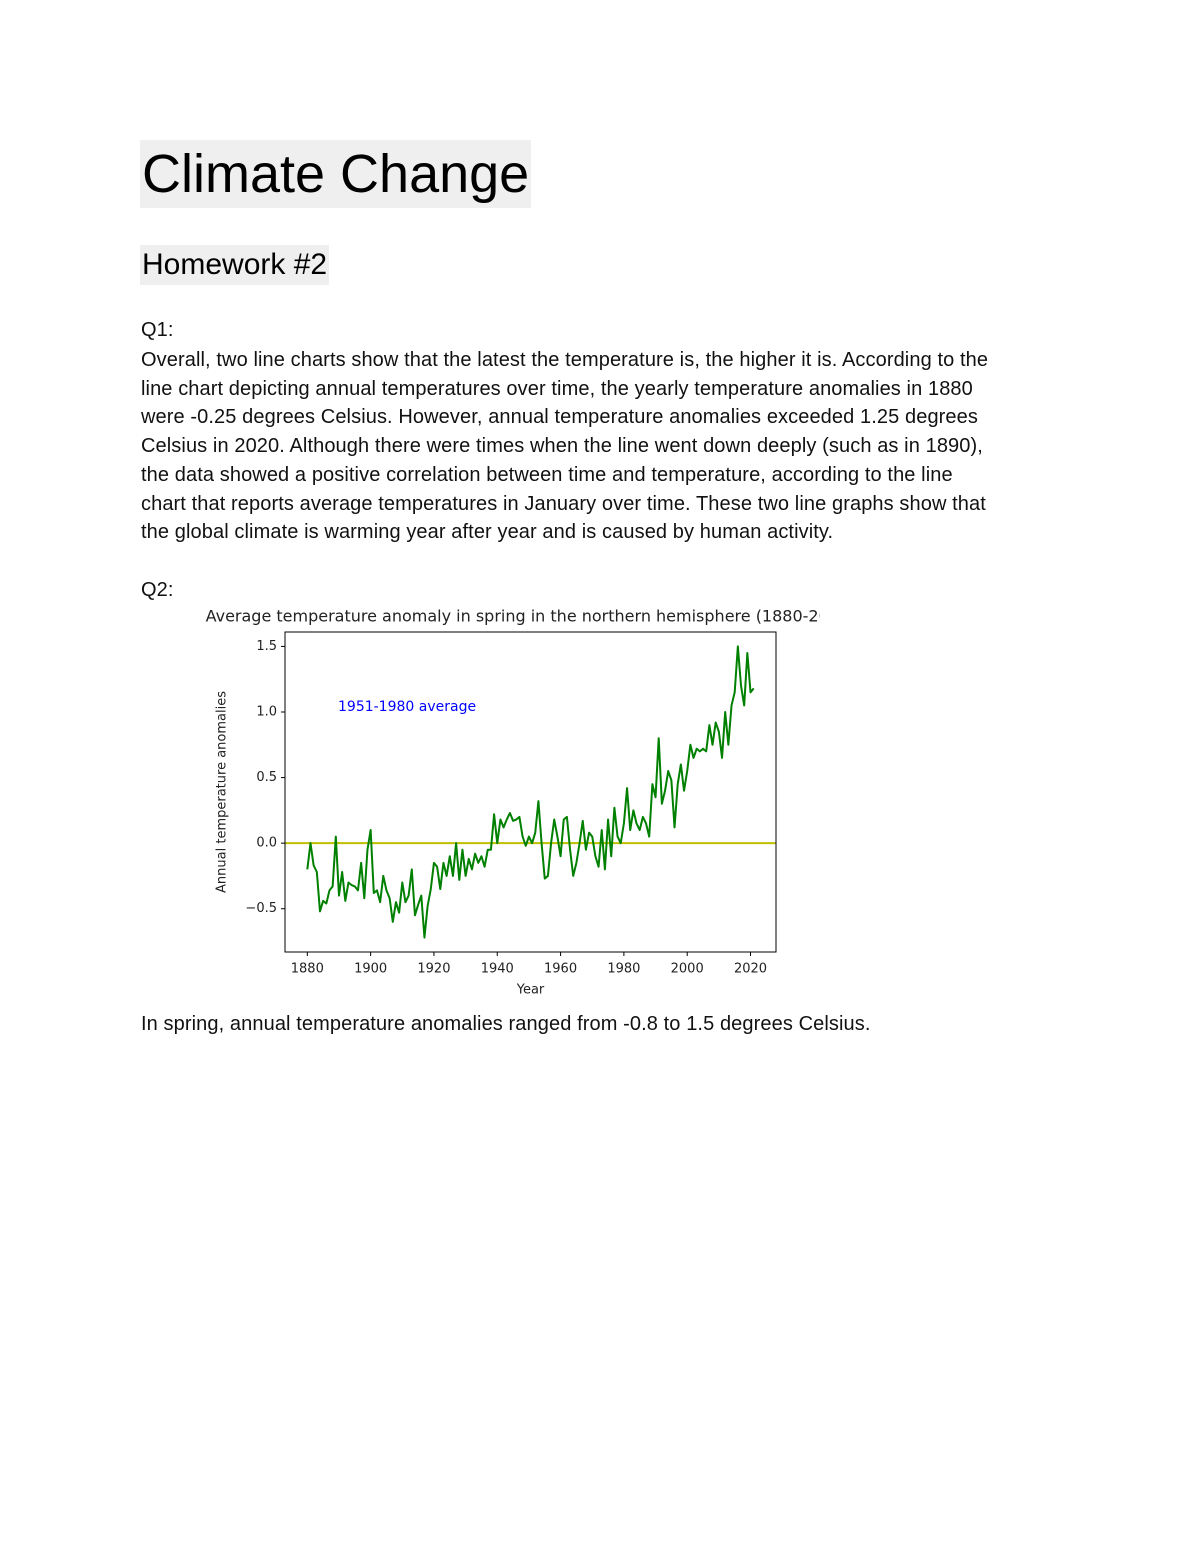 The image size is (1200, 1553). I want to click on data-line, so click(530, 792).